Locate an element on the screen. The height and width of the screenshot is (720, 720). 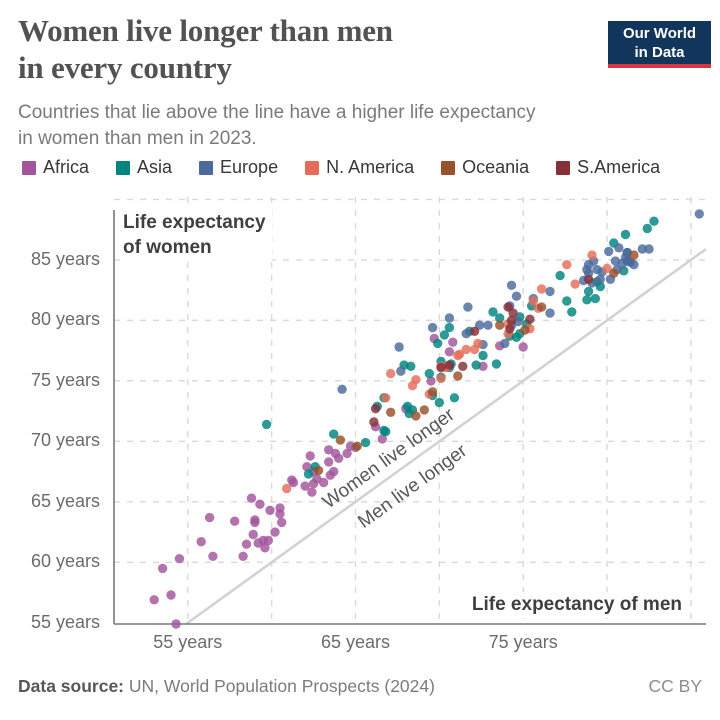
data-source-text: UN, World Population Prospects (2024) is located at coordinates (281, 686).